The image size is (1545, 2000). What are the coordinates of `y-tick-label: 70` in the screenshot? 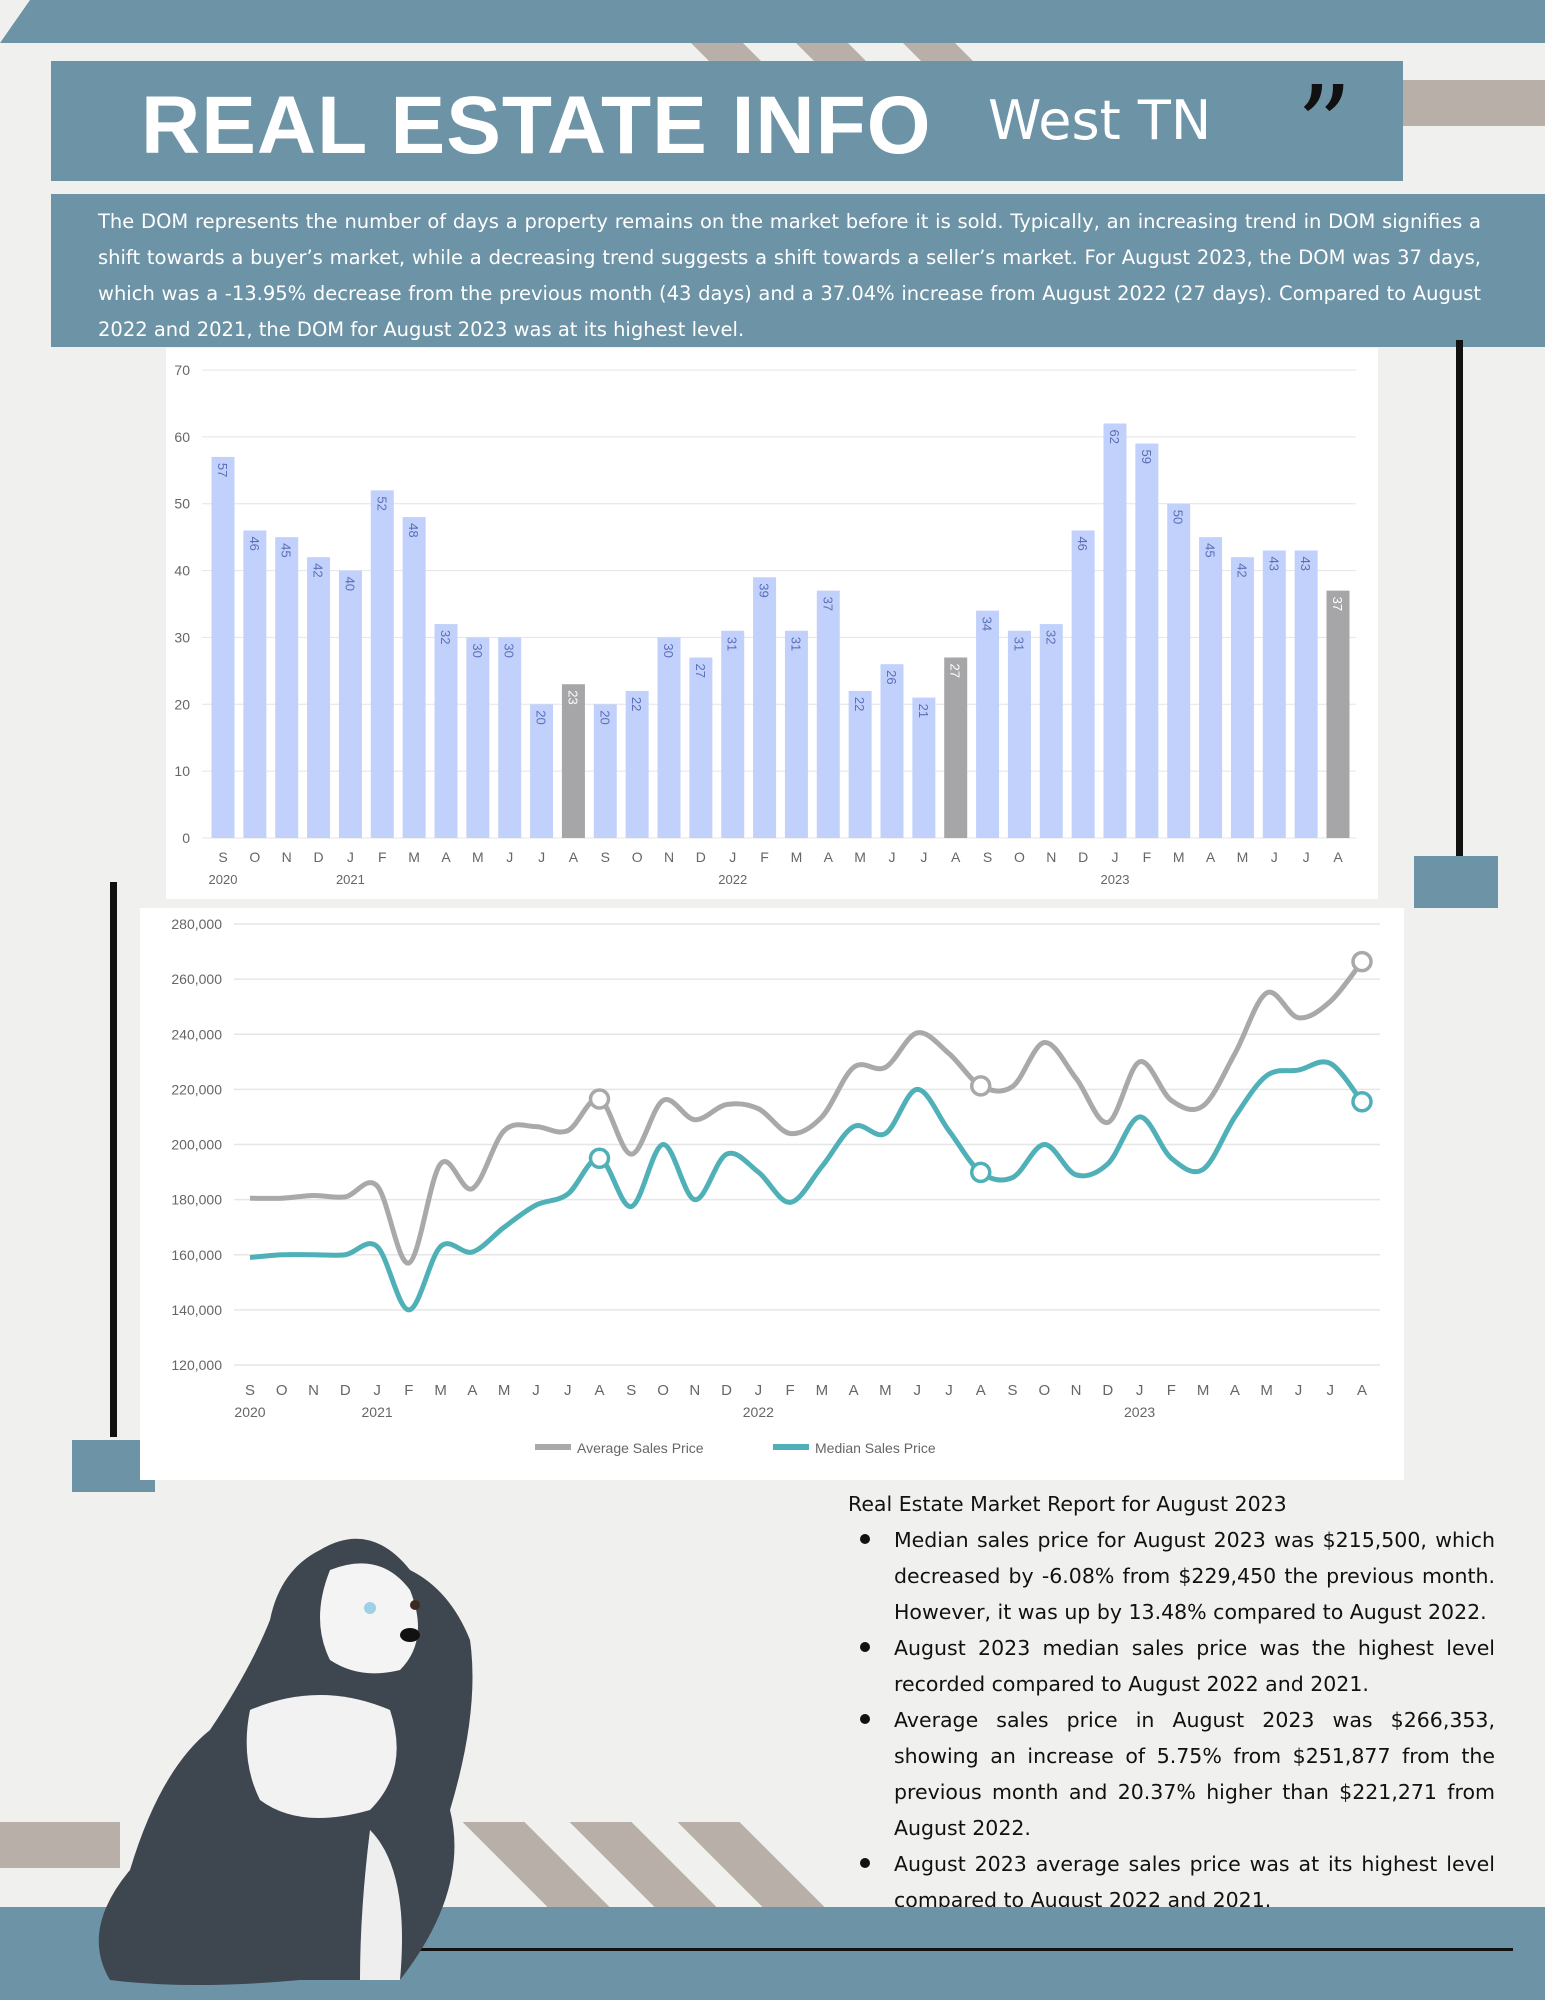 It's located at (182, 370).